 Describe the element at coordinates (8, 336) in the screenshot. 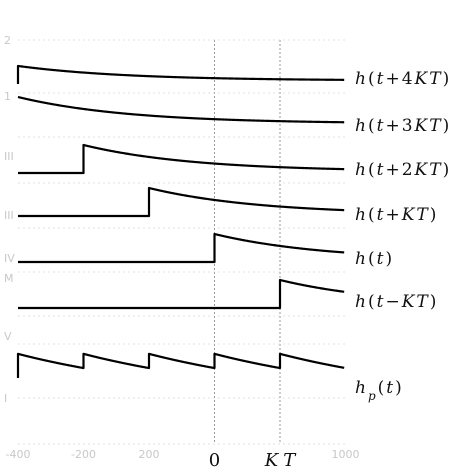

I see `y-tick-label-6: V` at that location.